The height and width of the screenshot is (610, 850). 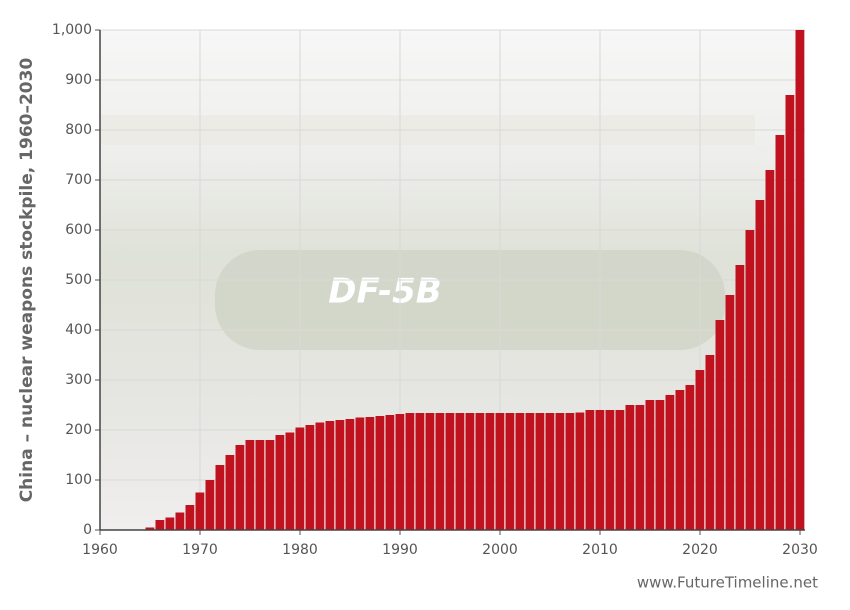 What do you see at coordinates (78, 380) in the screenshot?
I see `y-tick-label: 300` at bounding box center [78, 380].